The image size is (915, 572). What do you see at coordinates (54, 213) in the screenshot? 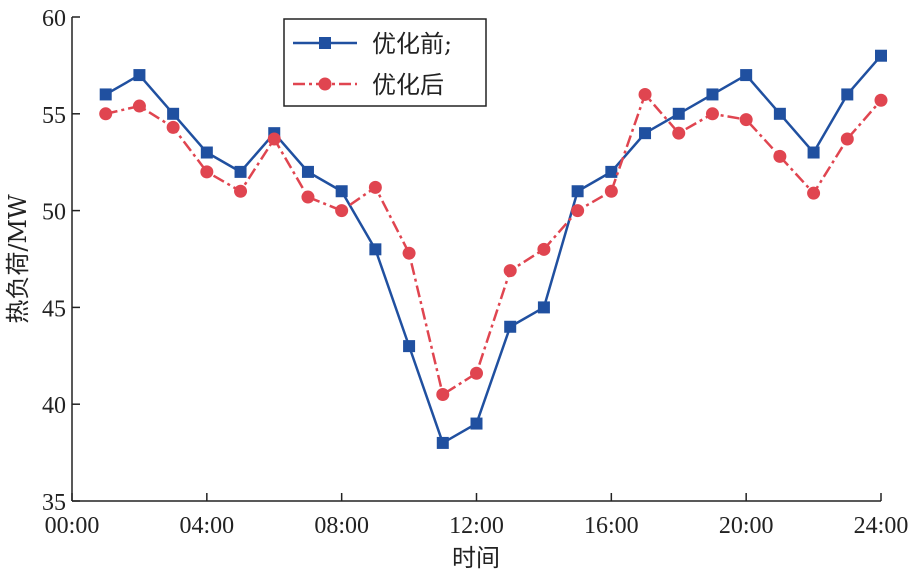
I see `y-tick-label: 50` at bounding box center [54, 213].